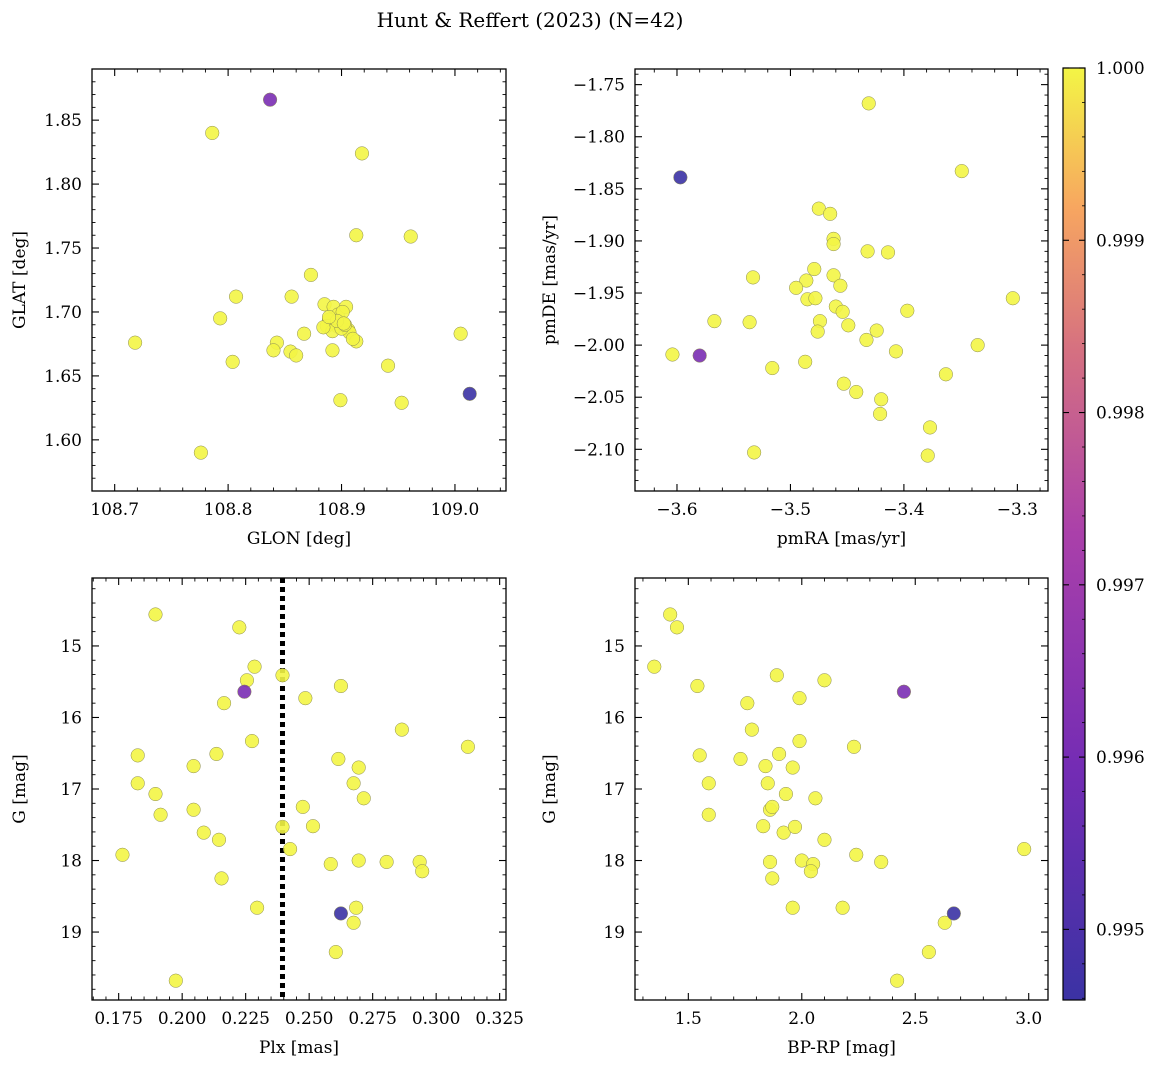 This screenshot has width=1161, height=1068. Describe the element at coordinates (1074, 534) in the screenshot. I see `colorbar-gradient` at that location.